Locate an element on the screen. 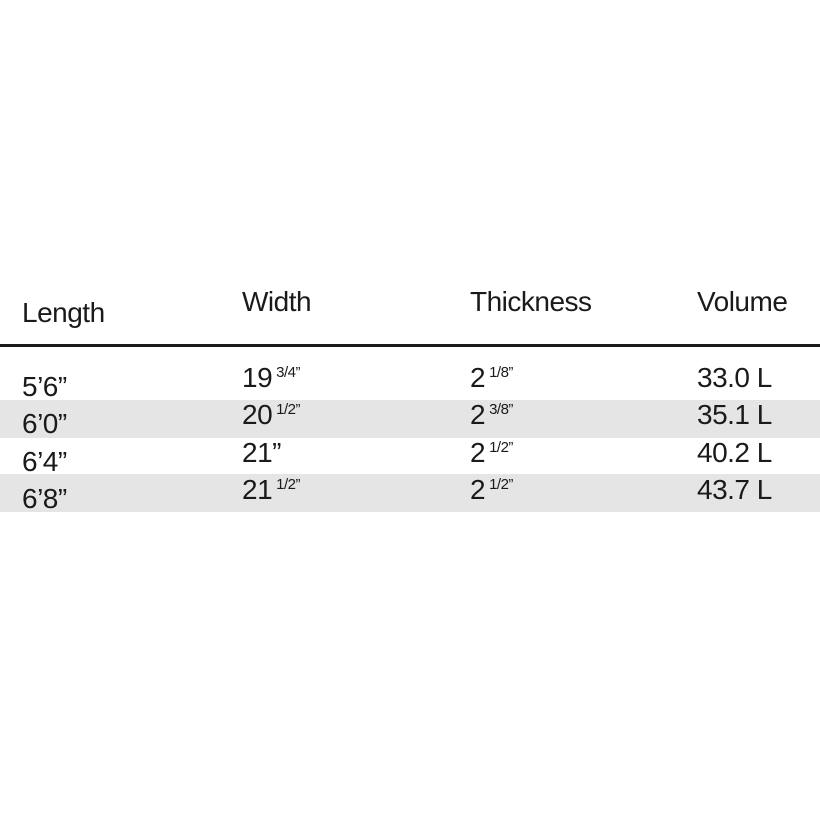 The width and height of the screenshot is (820, 820). cell-length: 6’8” is located at coordinates (44, 499).